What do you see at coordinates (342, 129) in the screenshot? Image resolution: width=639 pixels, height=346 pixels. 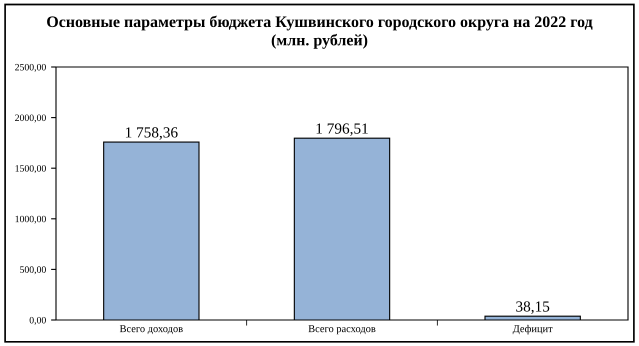 I see `data-label: 1 796,51` at bounding box center [342, 129].